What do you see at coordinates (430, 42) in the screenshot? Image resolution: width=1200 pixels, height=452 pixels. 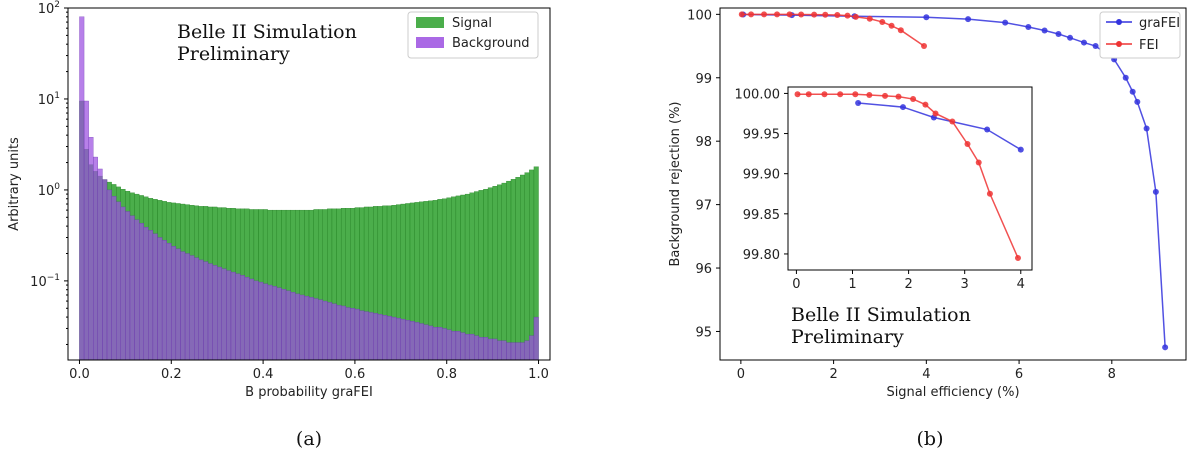 I see `legend-swatch-background` at bounding box center [430, 42].